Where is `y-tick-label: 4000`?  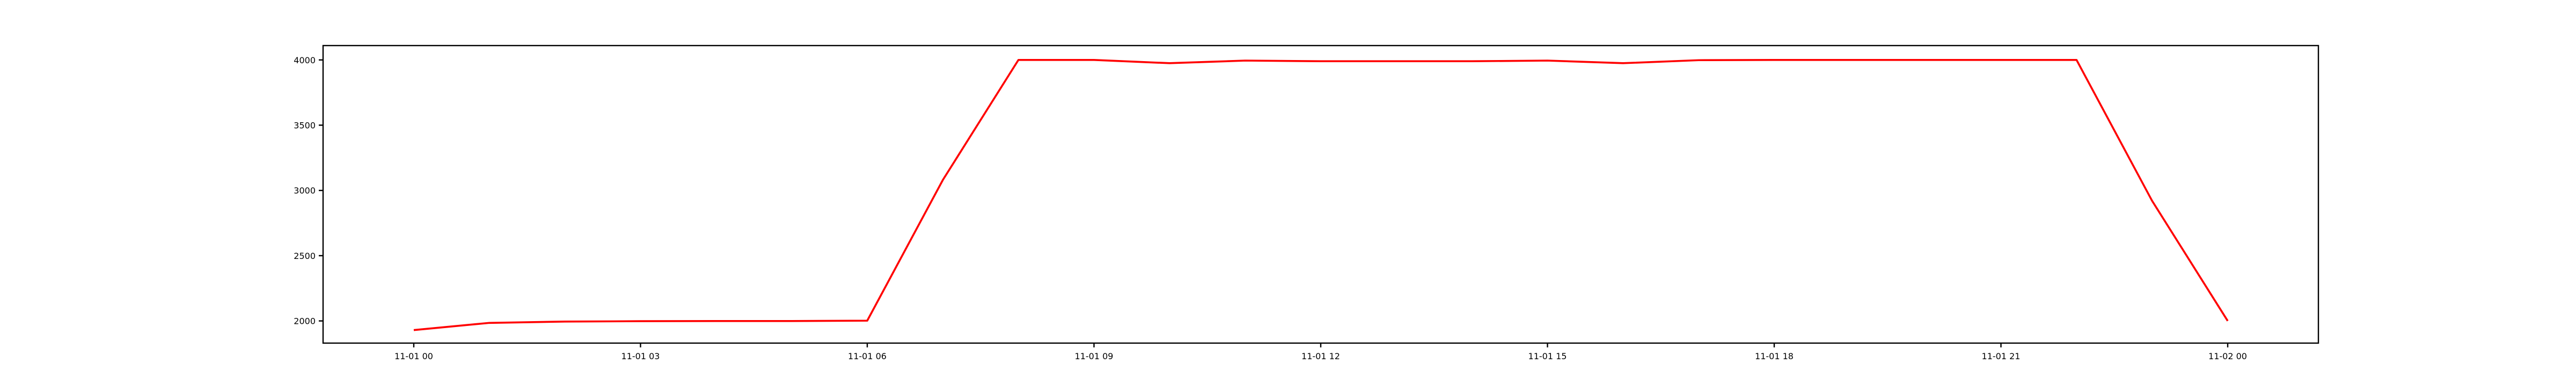
y-tick-label: 4000 is located at coordinates (305, 60).